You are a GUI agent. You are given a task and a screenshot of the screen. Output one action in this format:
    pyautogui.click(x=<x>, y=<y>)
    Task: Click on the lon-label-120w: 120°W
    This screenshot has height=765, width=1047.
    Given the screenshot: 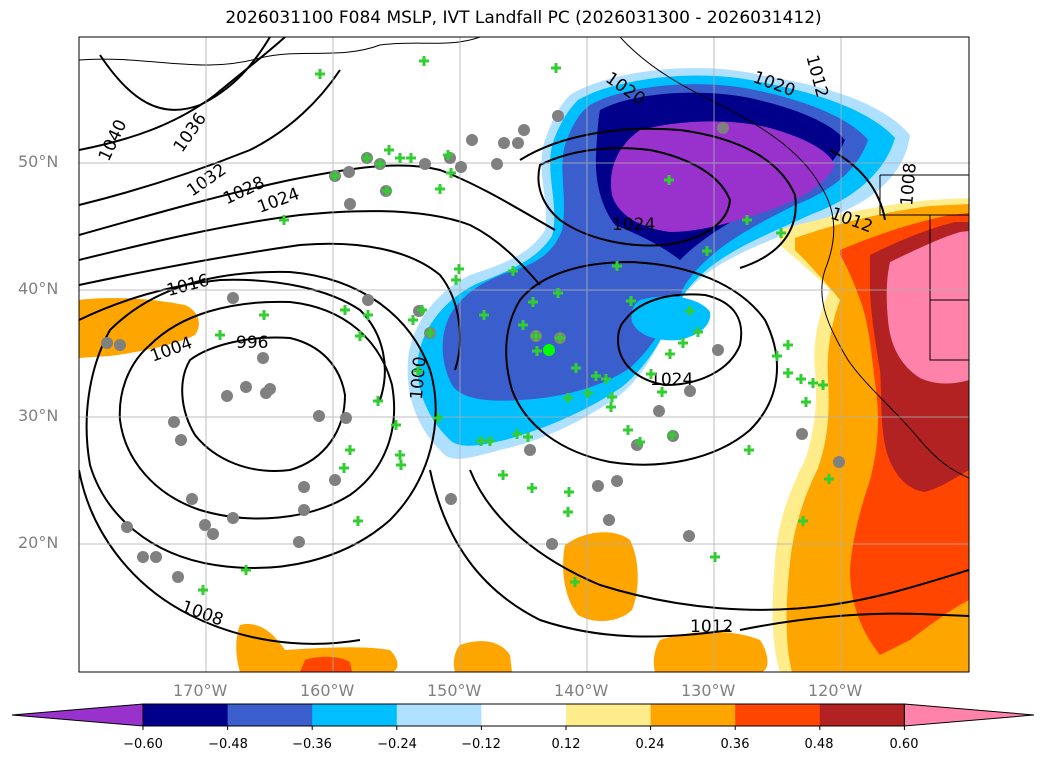 What is the action you would take?
    pyautogui.click(x=835, y=690)
    